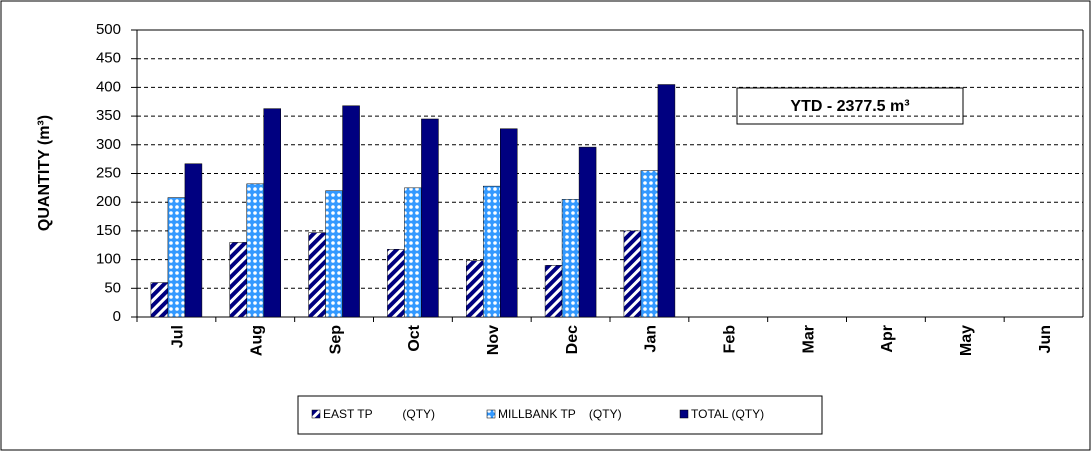 The height and width of the screenshot is (452, 1092). Describe the element at coordinates (108, 58) in the screenshot. I see `y-tick-label: 450` at that location.